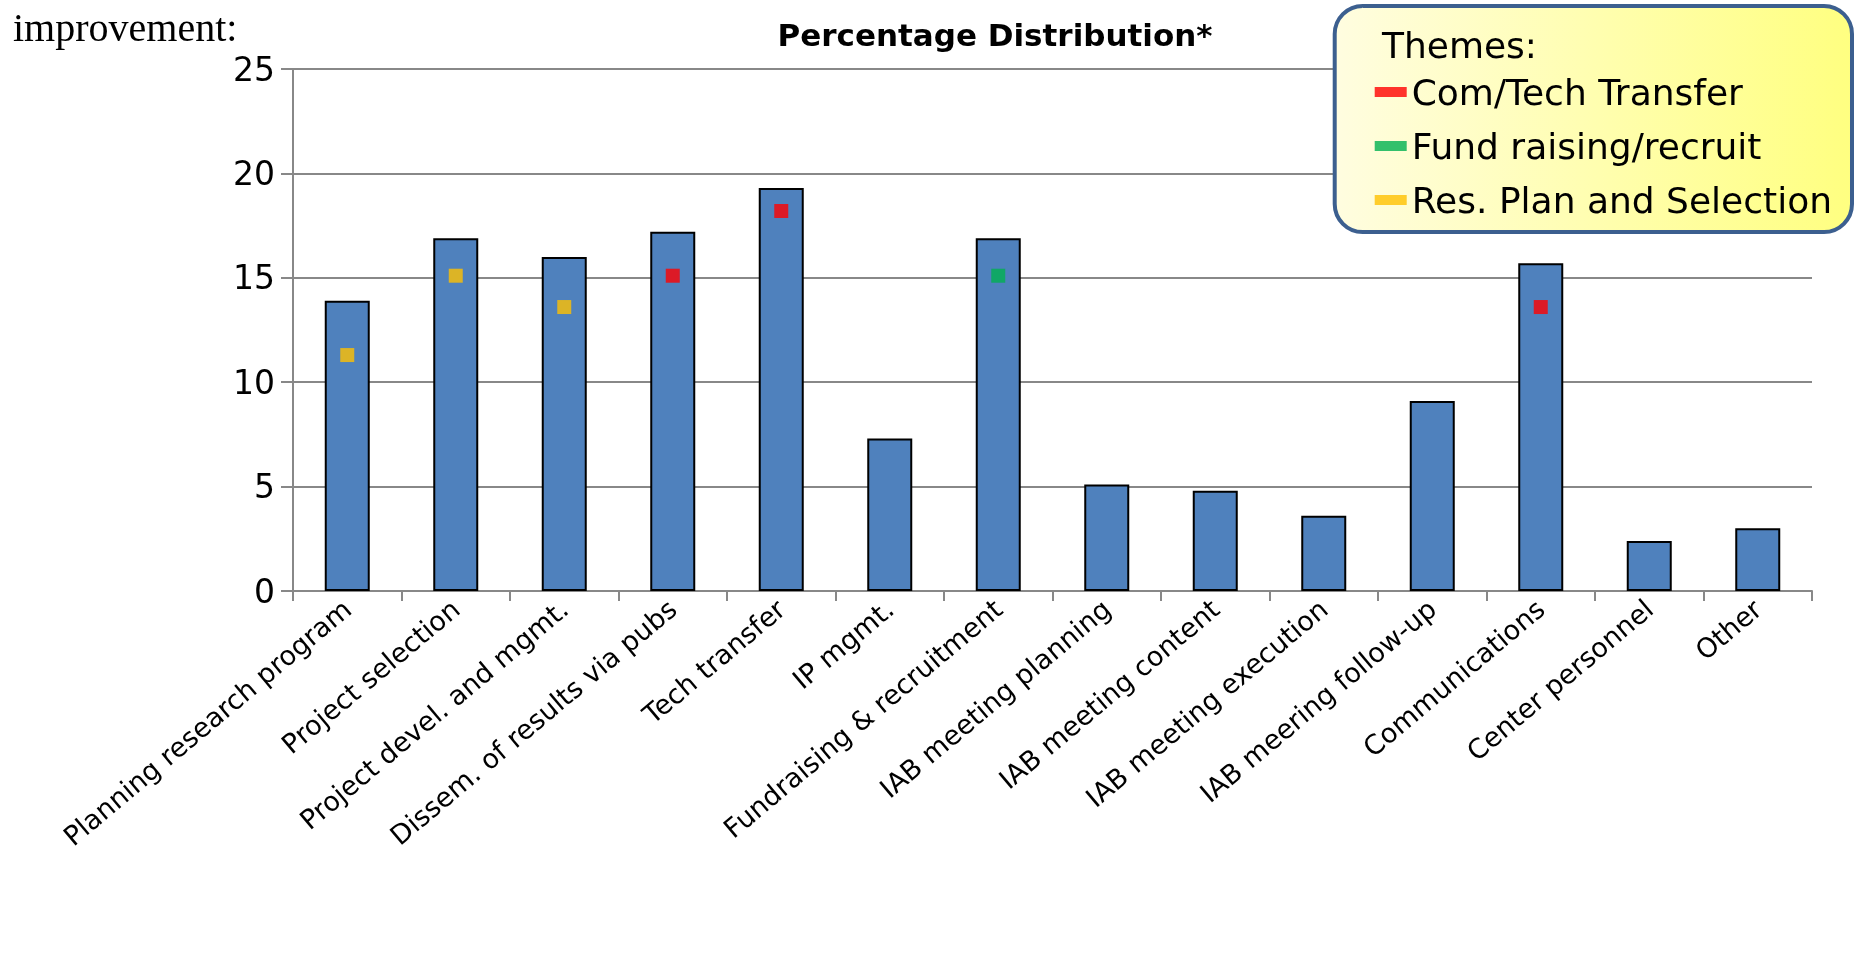 The image size is (1862, 974). Describe the element at coordinates (264, 591) in the screenshot. I see `y-tick-label: 0` at that location.